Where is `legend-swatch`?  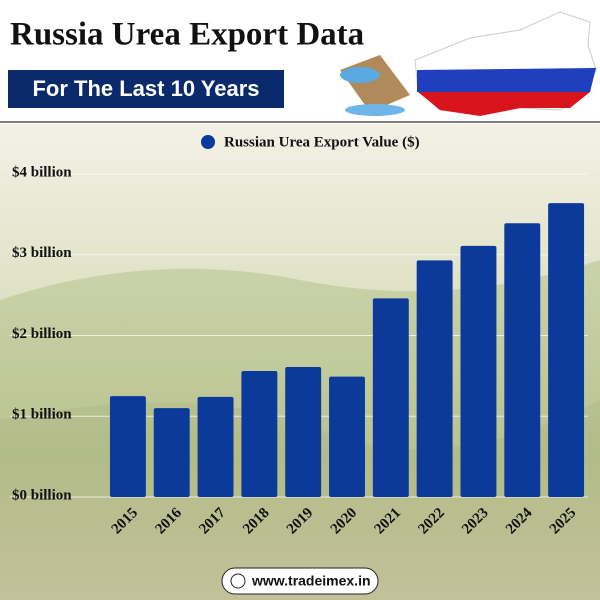
legend-swatch is located at coordinates (208, 142).